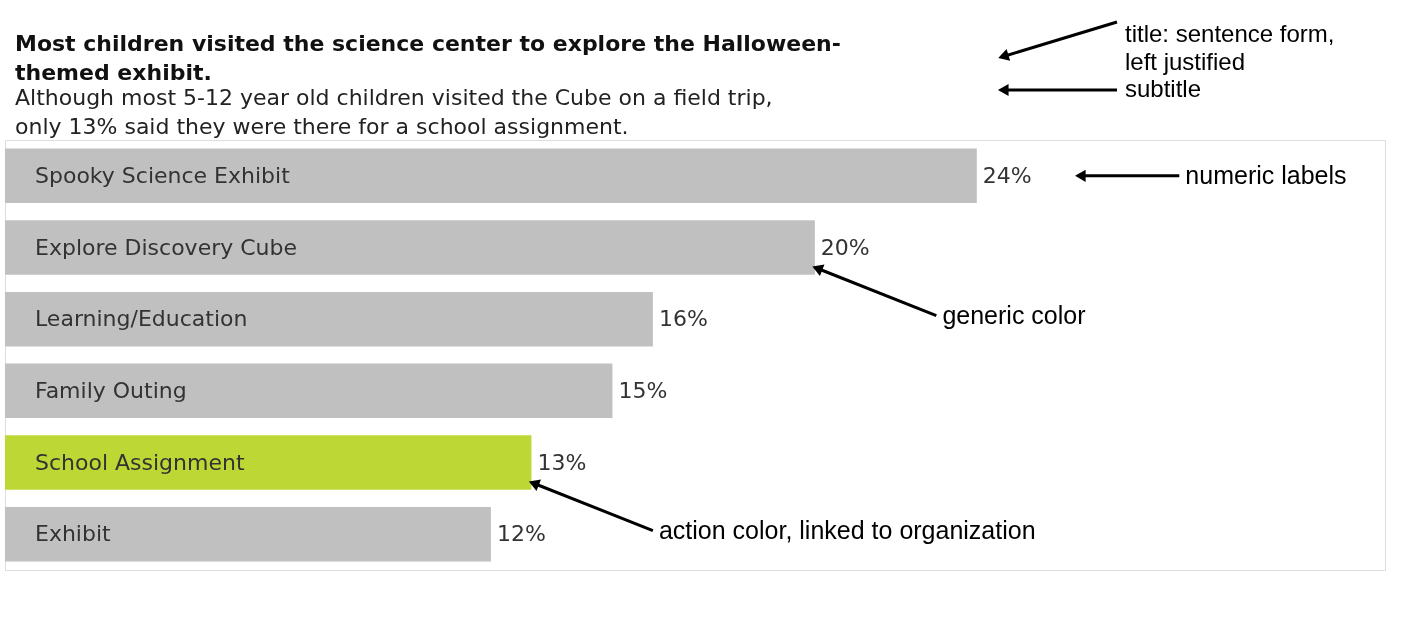  Describe the element at coordinates (643, 390) in the screenshot. I see `data-label: 15%` at that location.